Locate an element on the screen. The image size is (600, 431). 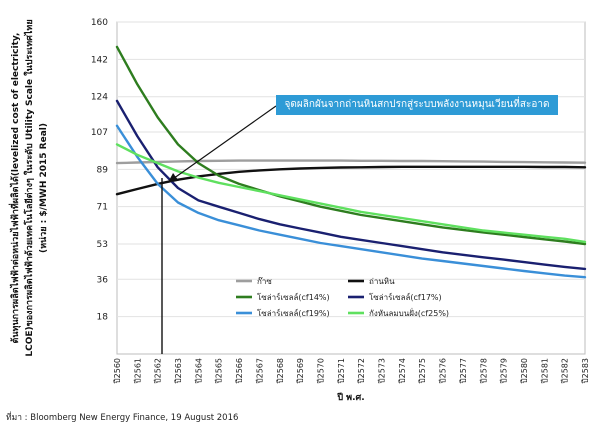
x-tick-label: ปี2571 is located at coordinates (341, 371).